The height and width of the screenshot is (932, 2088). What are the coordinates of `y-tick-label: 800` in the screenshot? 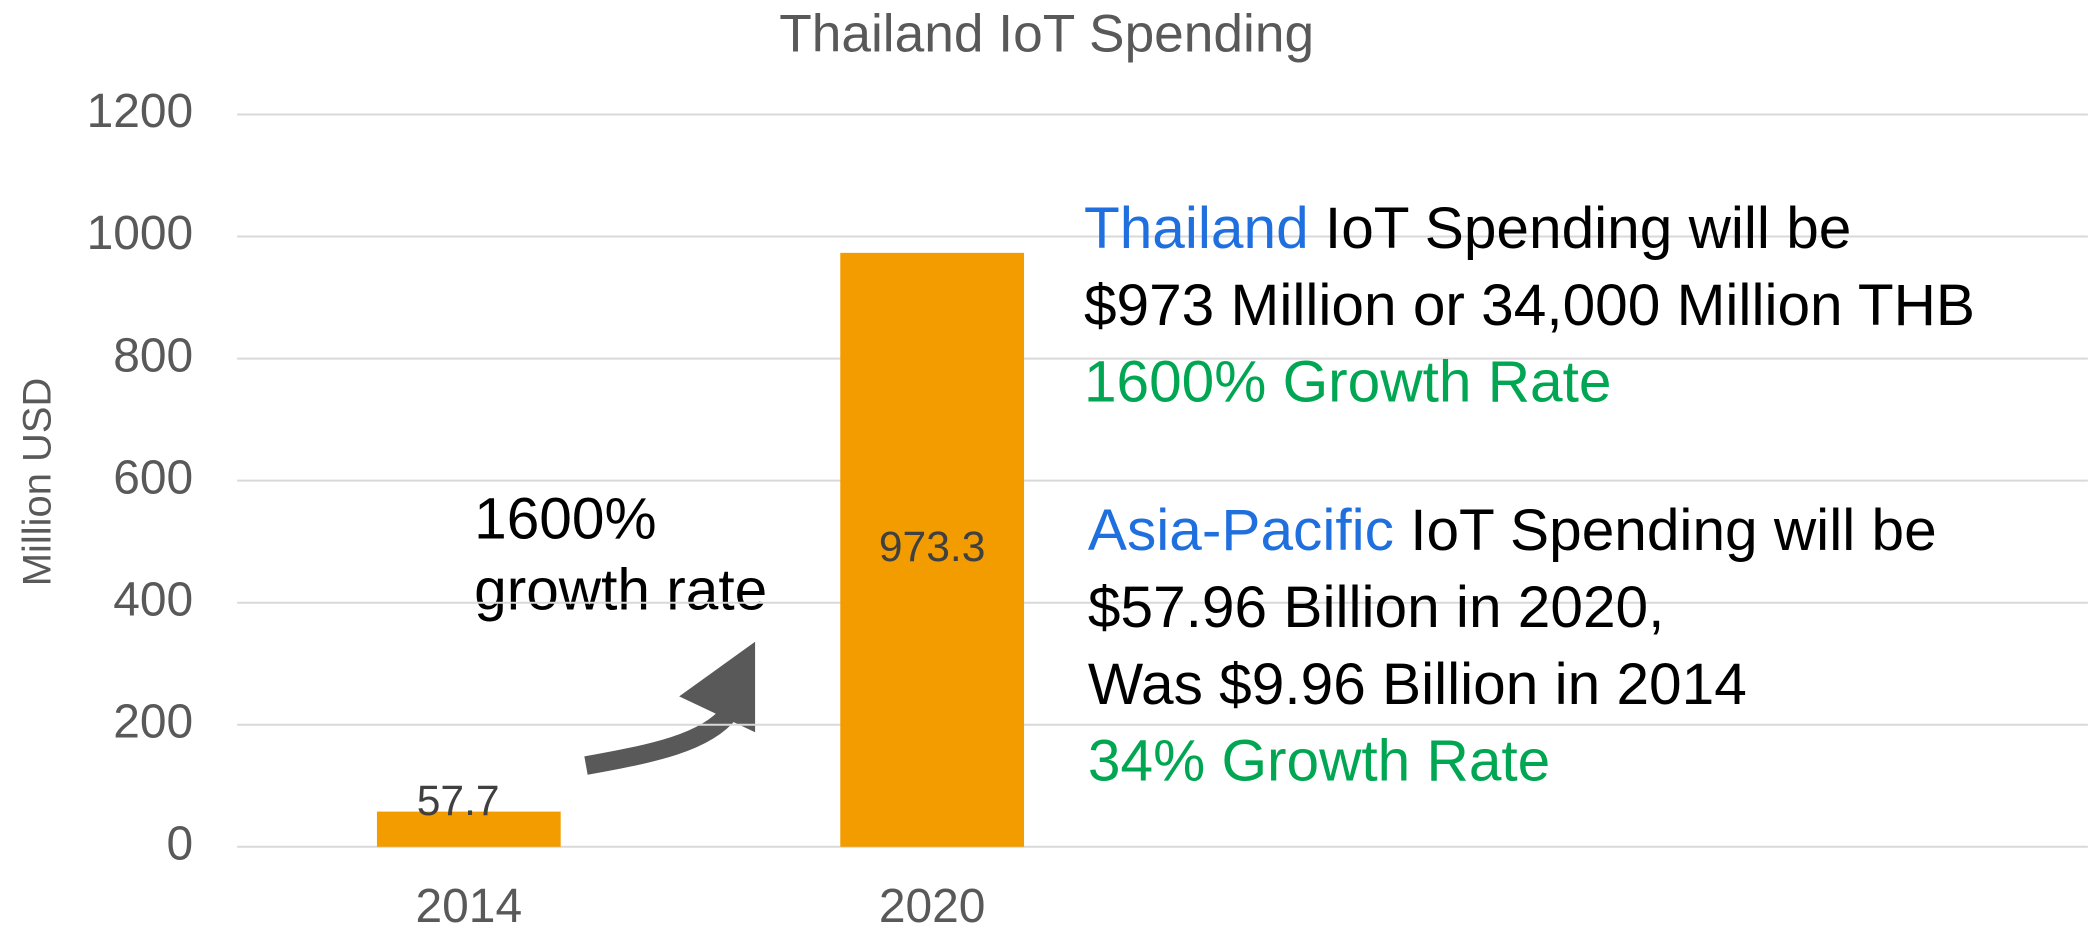 It's located at (153, 355).